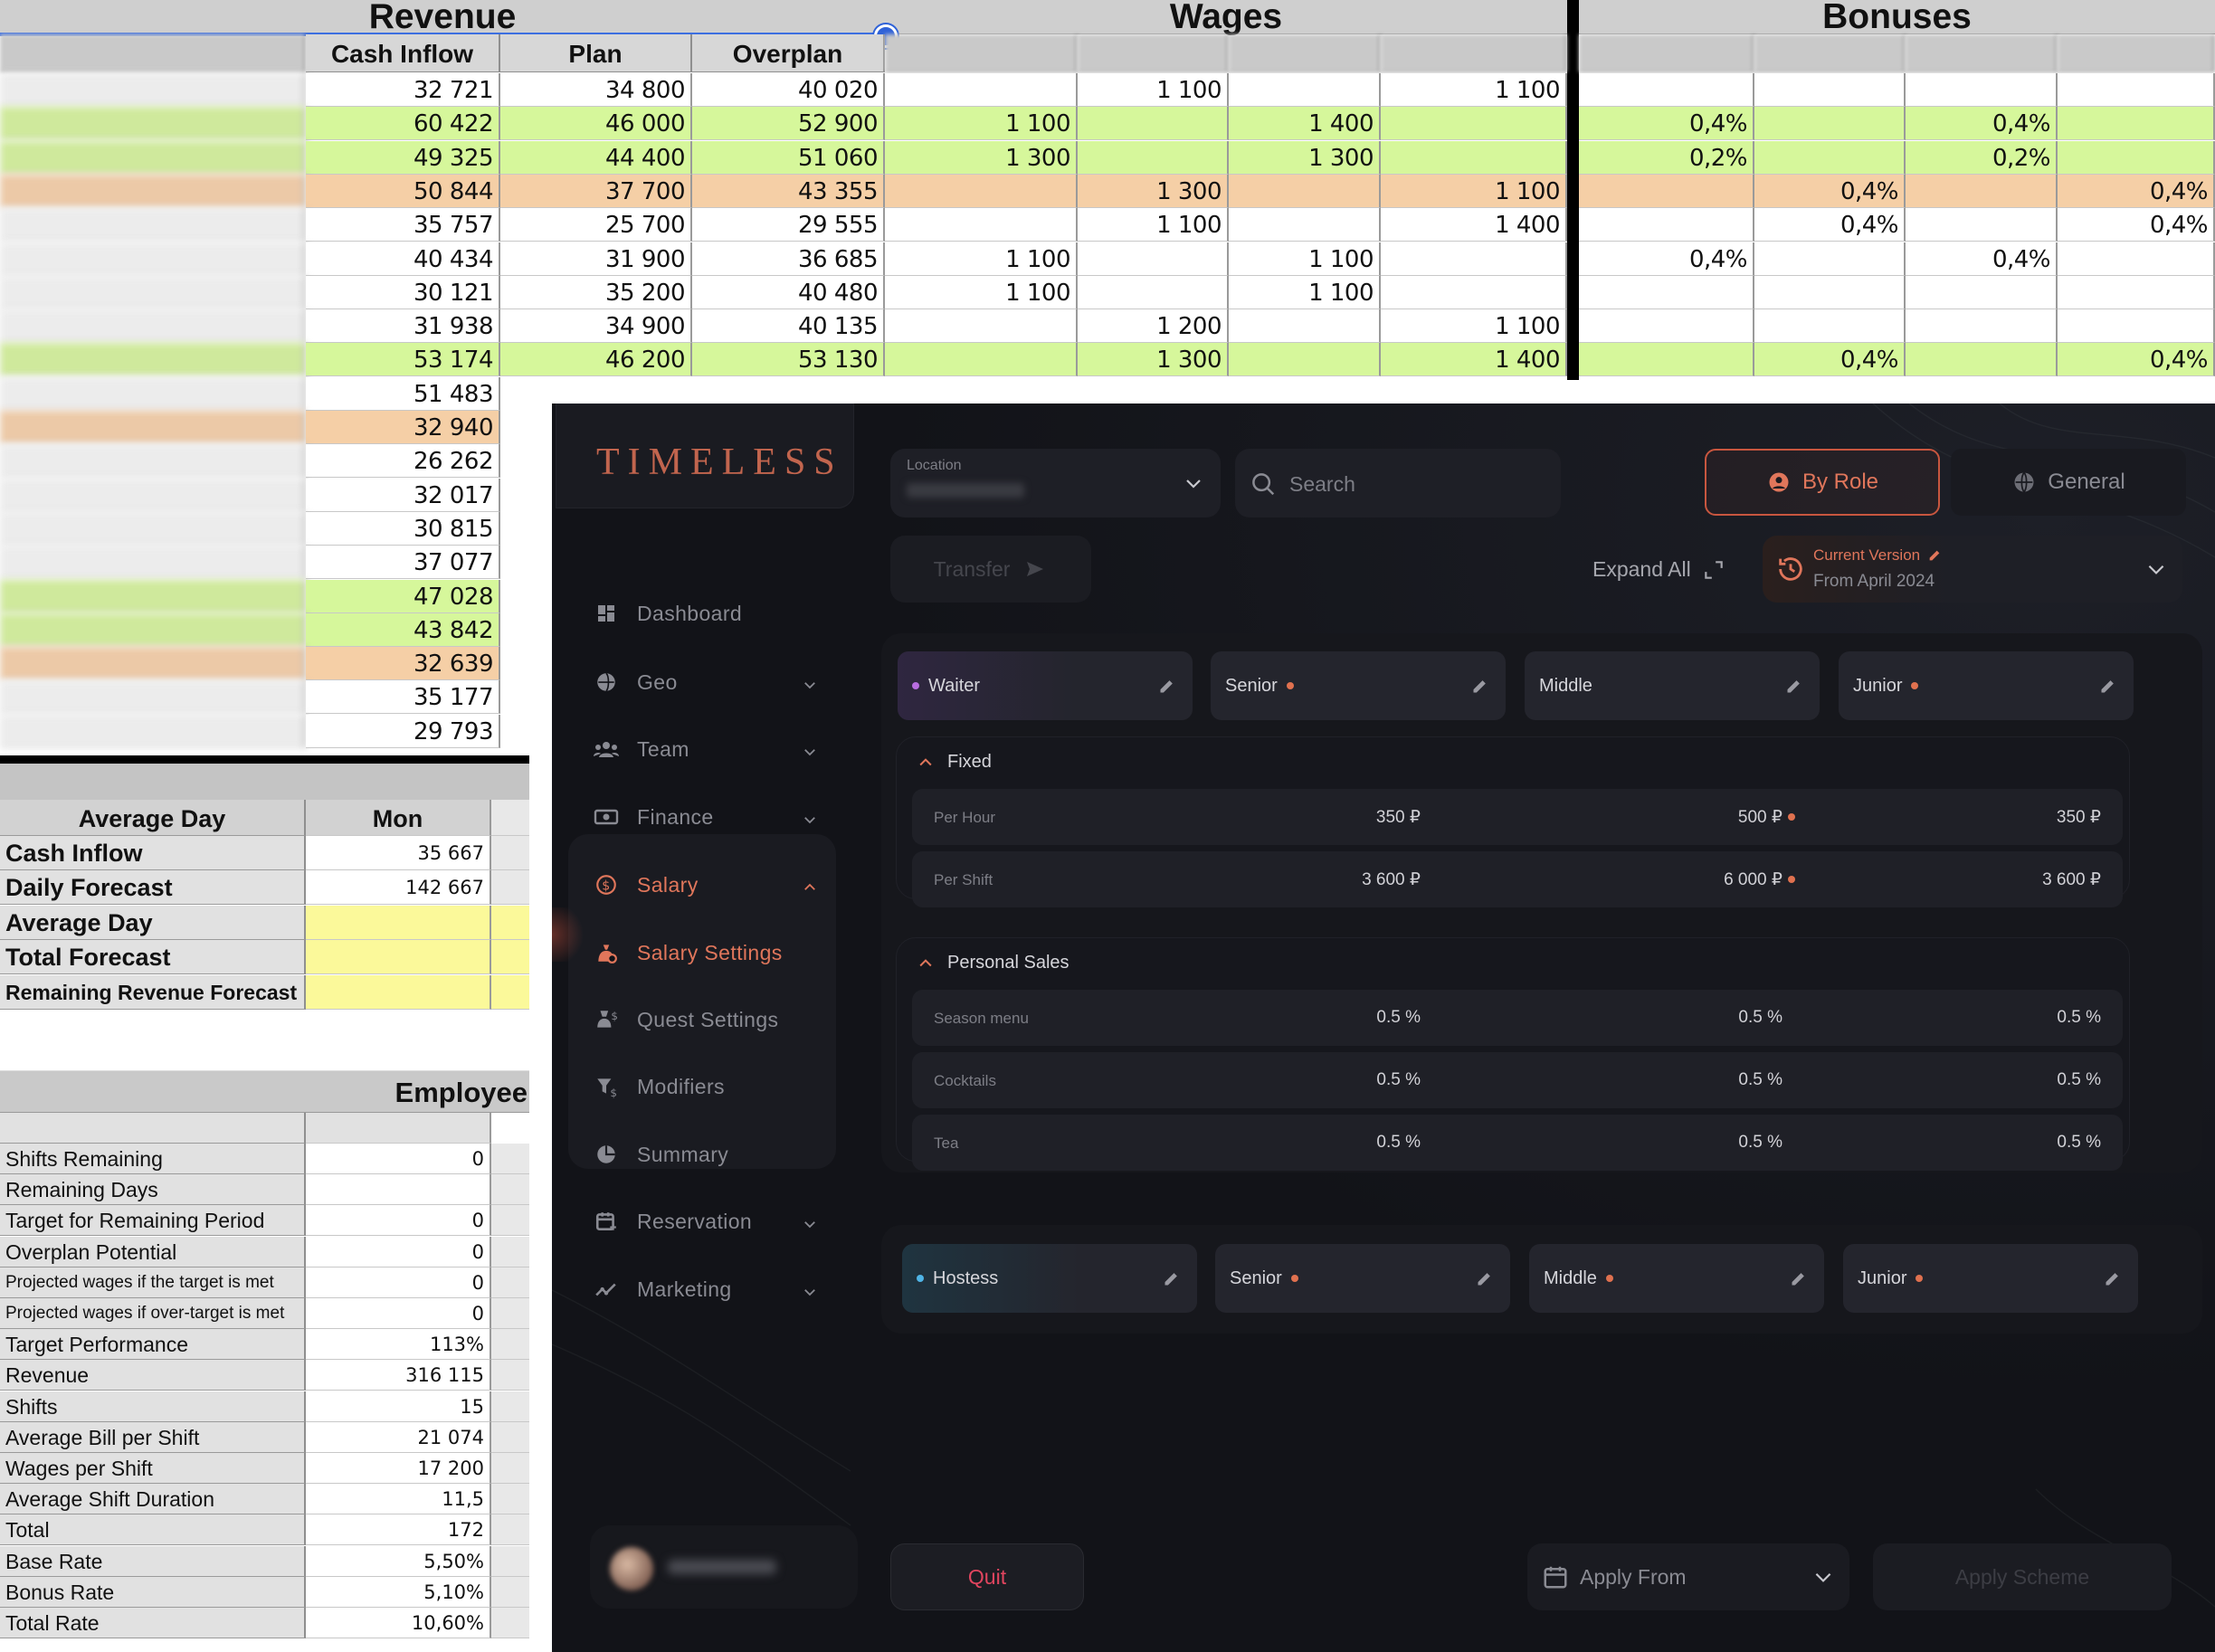 The height and width of the screenshot is (1652, 2215). What do you see at coordinates (704, 1289) in the screenshot?
I see `sidebar-item-marketing: Marketing` at bounding box center [704, 1289].